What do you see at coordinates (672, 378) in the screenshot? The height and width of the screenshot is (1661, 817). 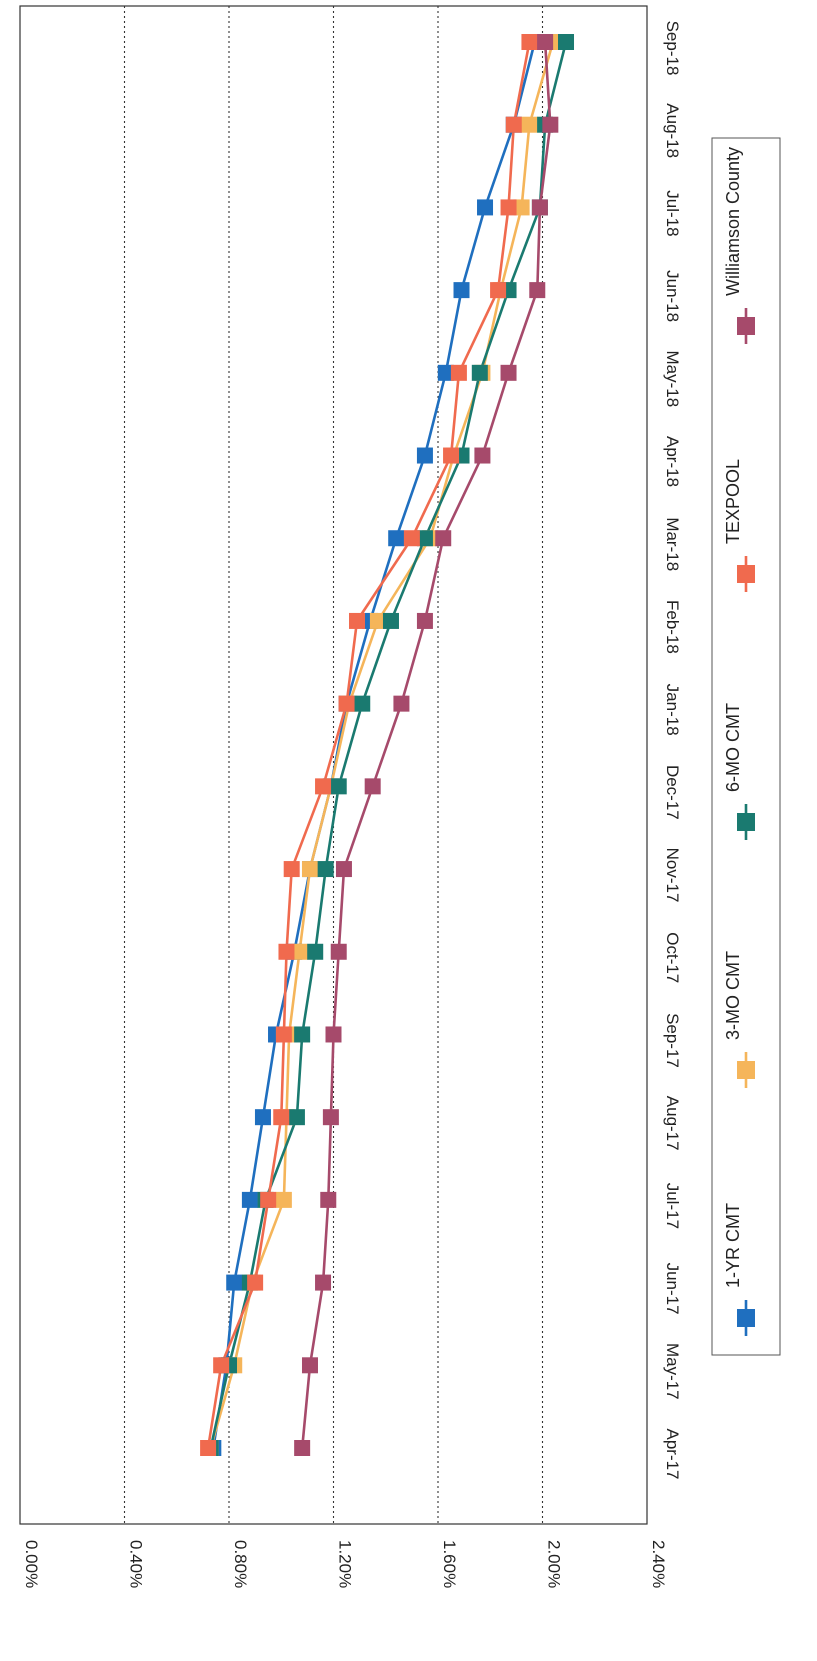 I see `date-tick-label: May-18` at bounding box center [672, 378].